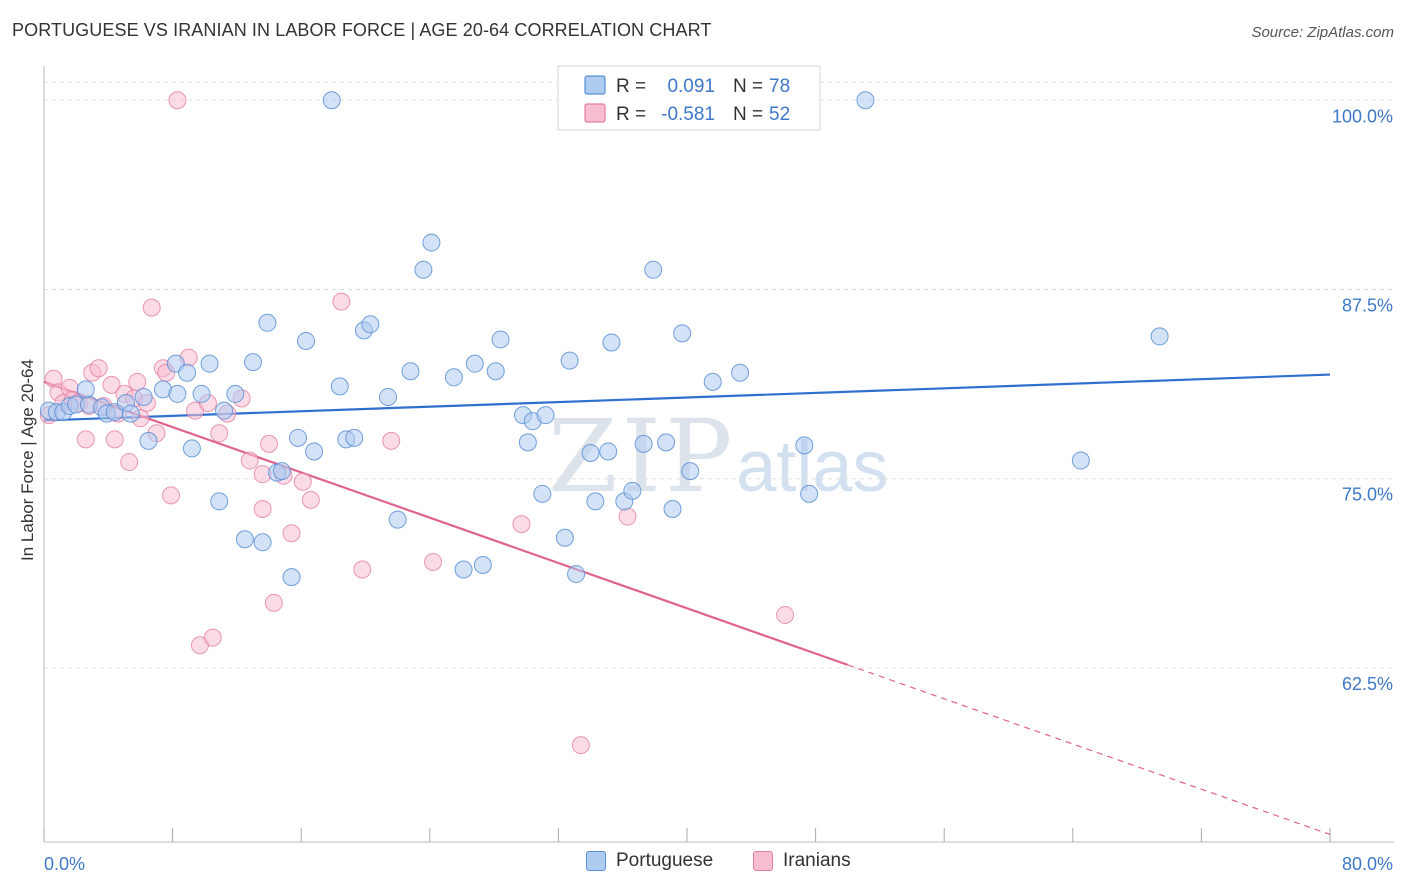 This screenshot has height=892, width=1406. What do you see at coordinates (763, 861) in the screenshot?
I see `iranians-swatch` at bounding box center [763, 861].